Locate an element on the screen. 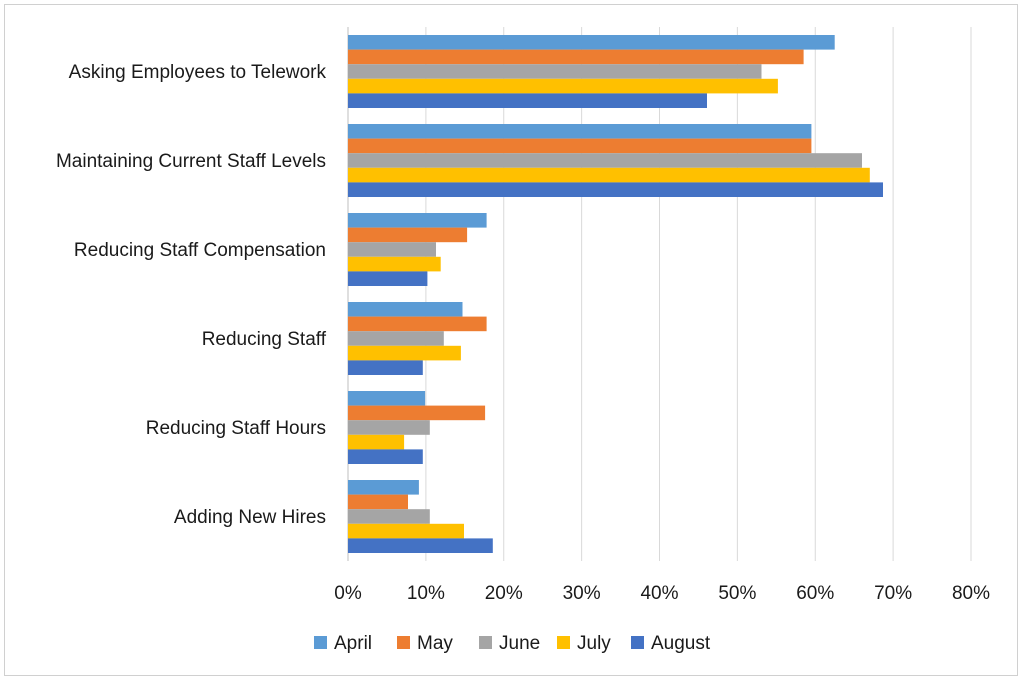 The width and height of the screenshot is (1024, 682). x-tick-label: 40% is located at coordinates (659, 593).